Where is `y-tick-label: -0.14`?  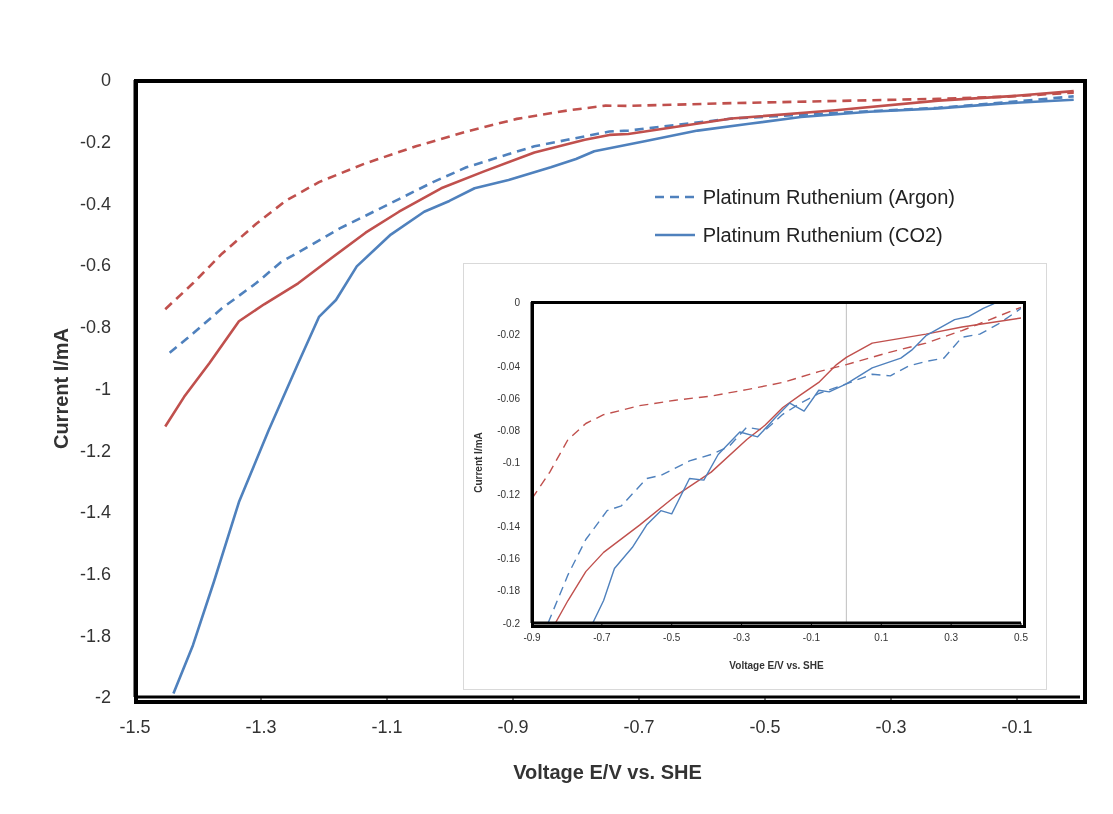 y-tick-label: -0.14 is located at coordinates (509, 527).